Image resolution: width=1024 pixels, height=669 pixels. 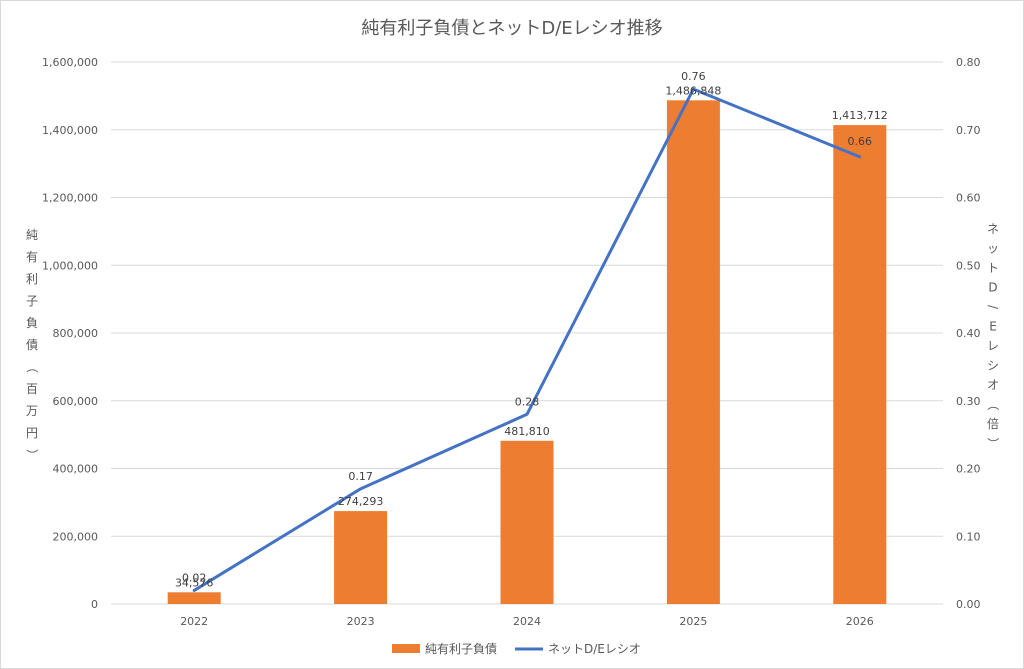 I want to click on chart-title: 純有利子負債とネットD/Eレシオ推移, so click(x=511, y=28).